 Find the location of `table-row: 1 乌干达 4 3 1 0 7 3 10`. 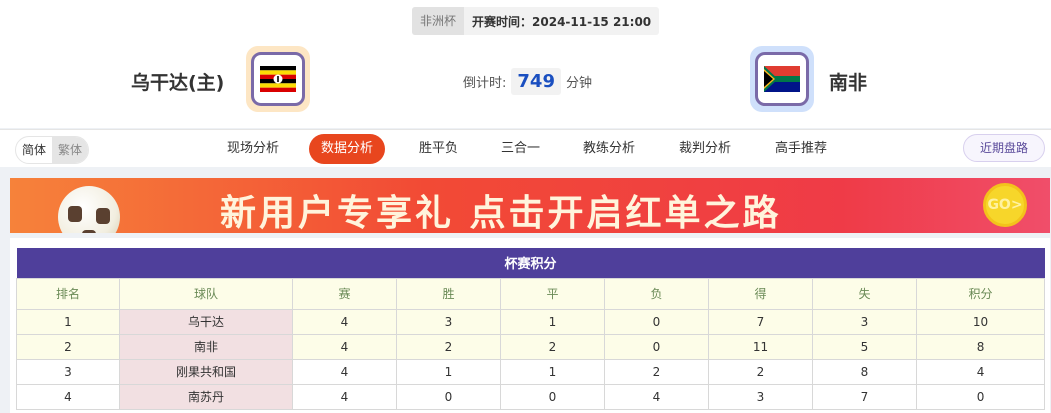

table-row: 1 乌干达 4 3 1 0 7 3 10 is located at coordinates (531, 321).